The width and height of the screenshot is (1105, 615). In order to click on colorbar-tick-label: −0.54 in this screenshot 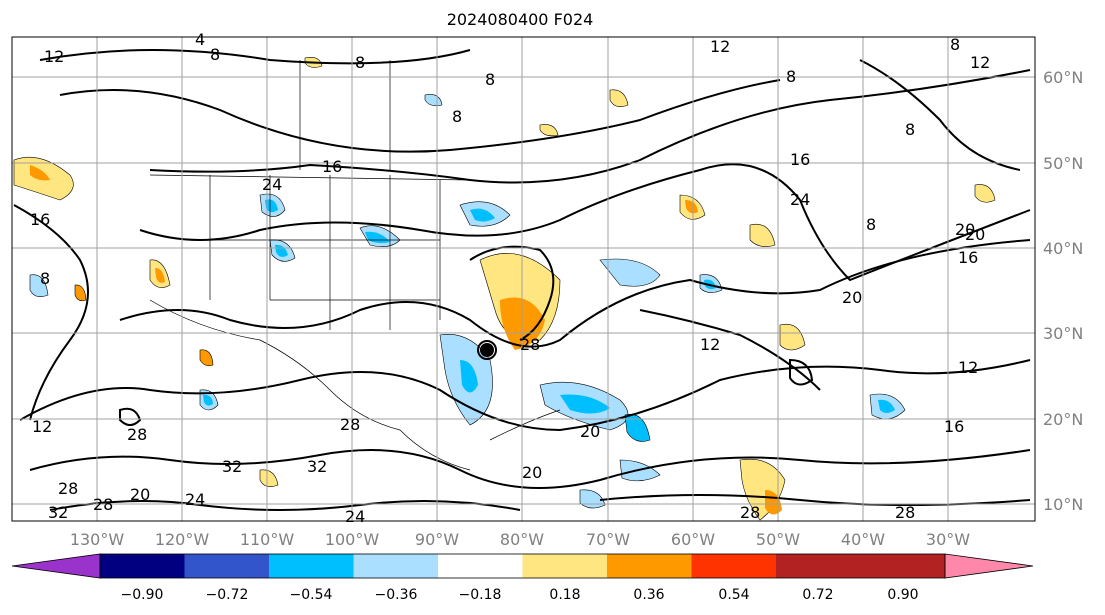, I will do `click(311, 595)`.